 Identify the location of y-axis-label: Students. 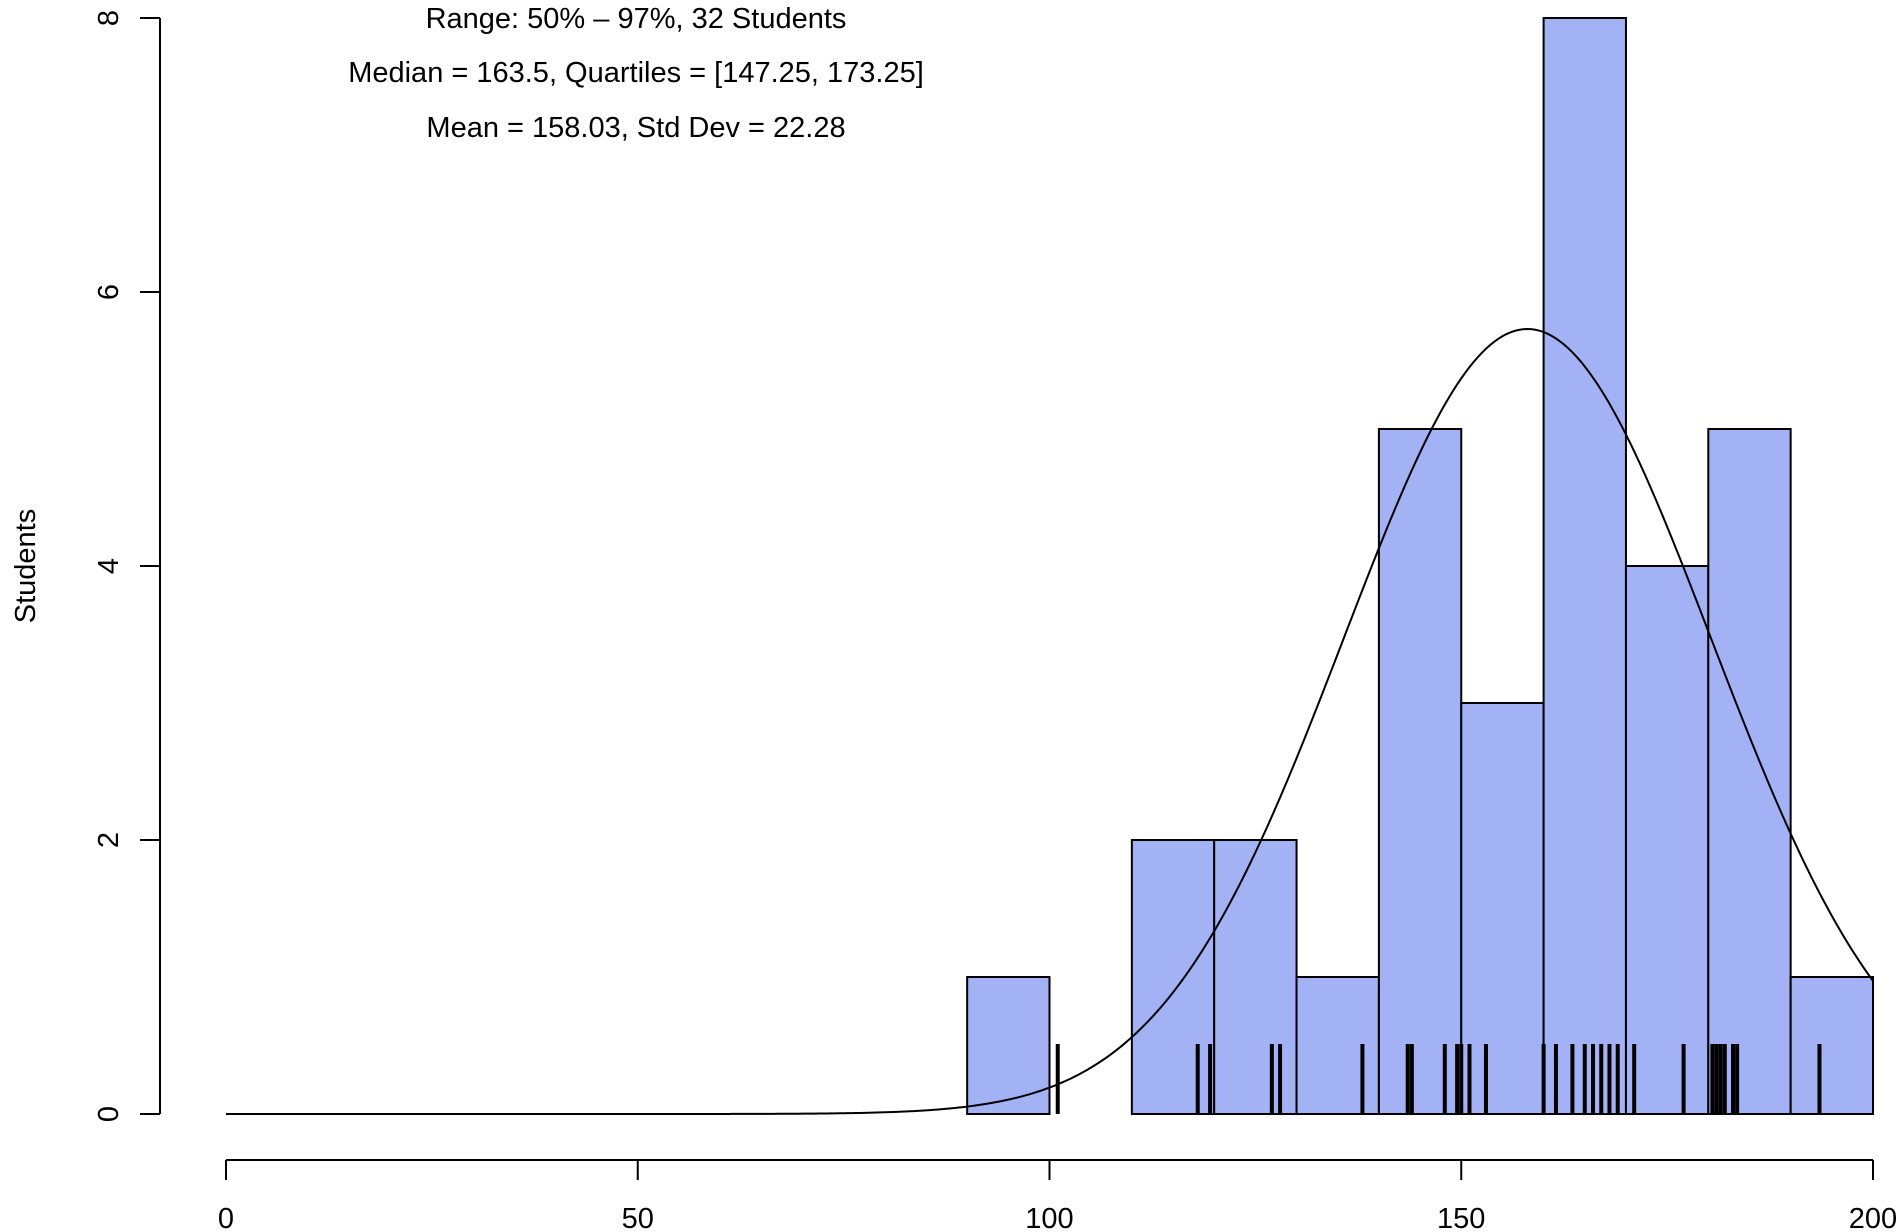
(26, 566).